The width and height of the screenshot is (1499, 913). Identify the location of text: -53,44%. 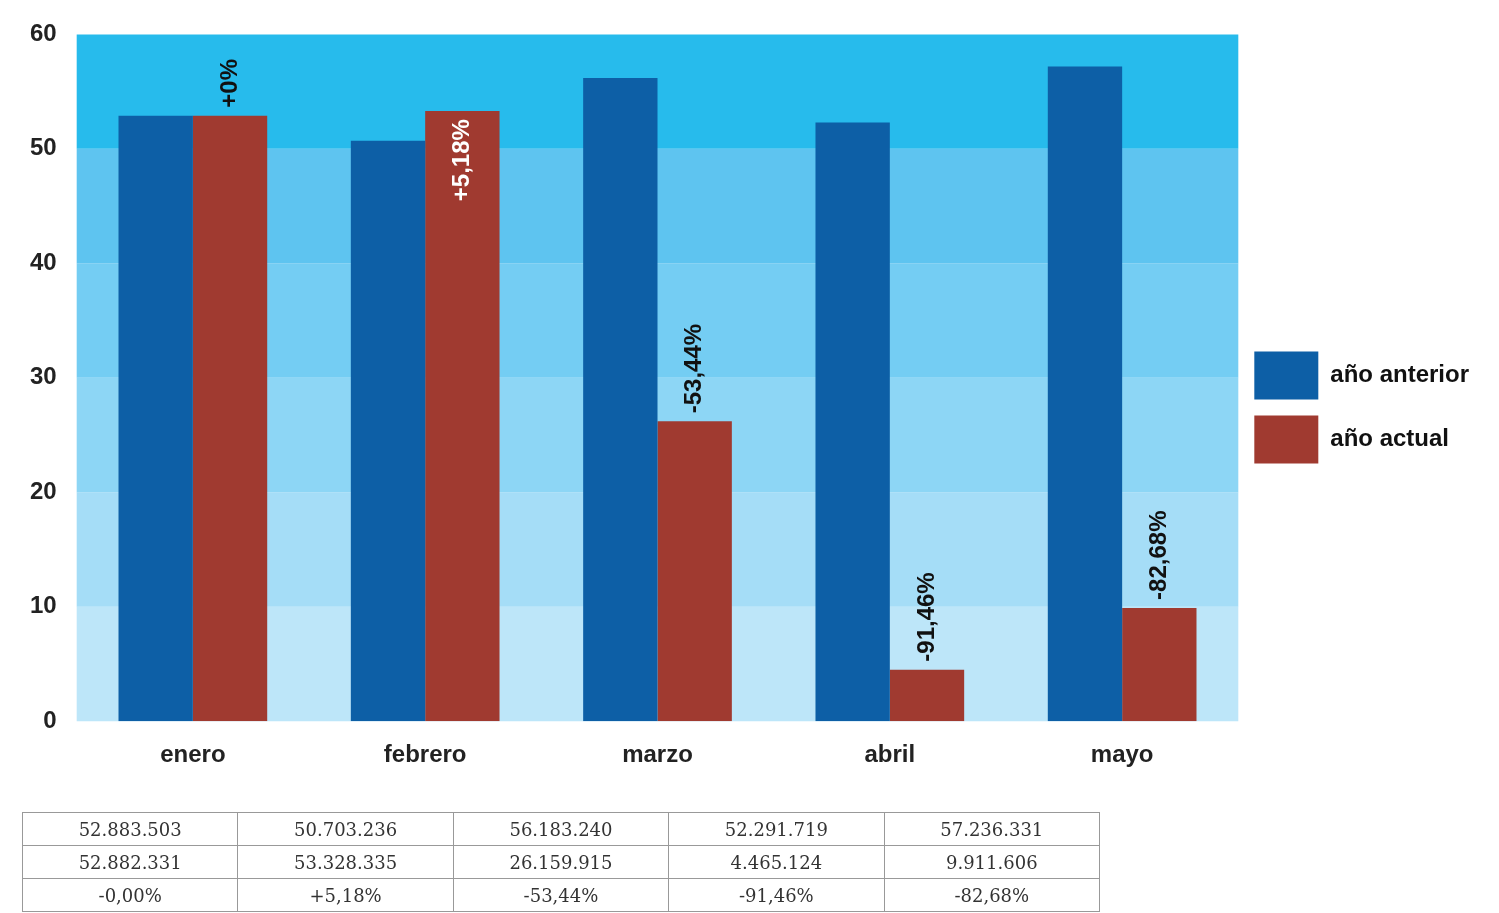
(561, 895).